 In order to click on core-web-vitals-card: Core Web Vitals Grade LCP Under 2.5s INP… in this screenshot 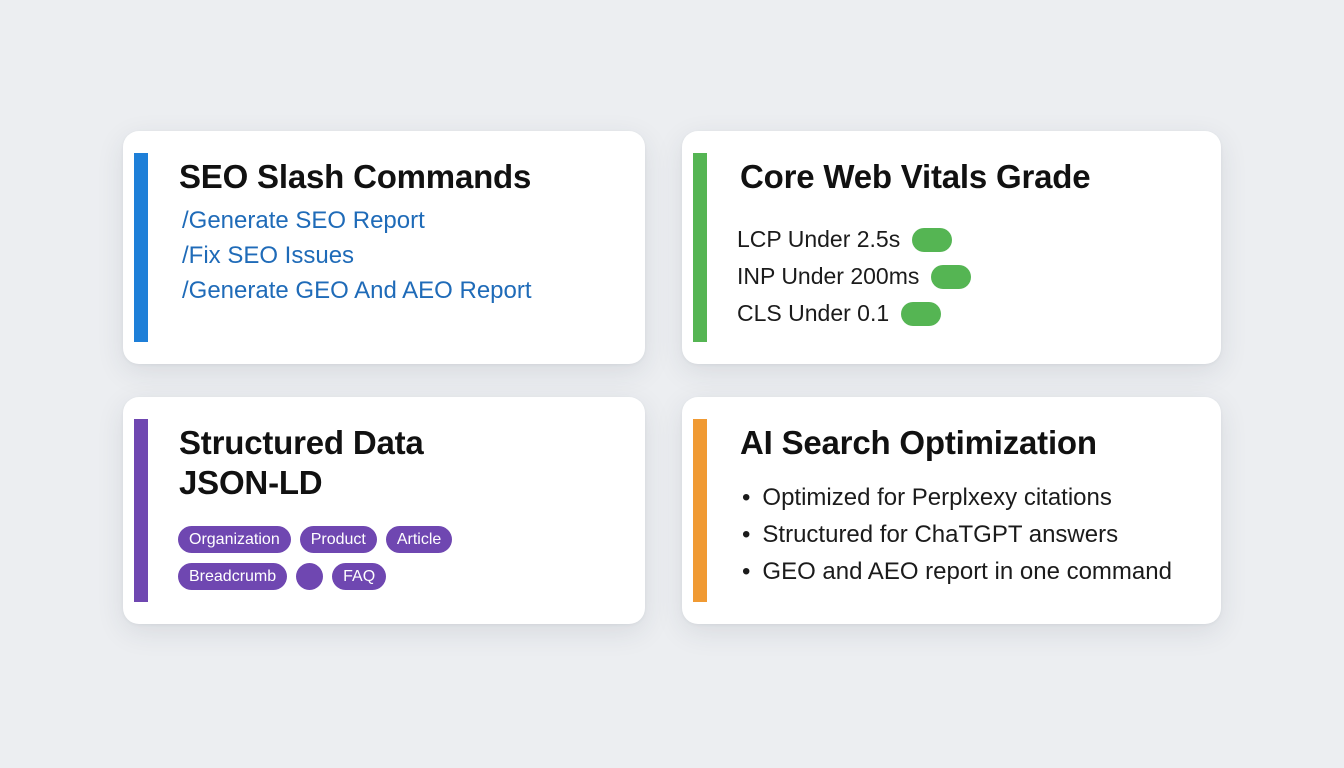, I will do `click(951, 247)`.